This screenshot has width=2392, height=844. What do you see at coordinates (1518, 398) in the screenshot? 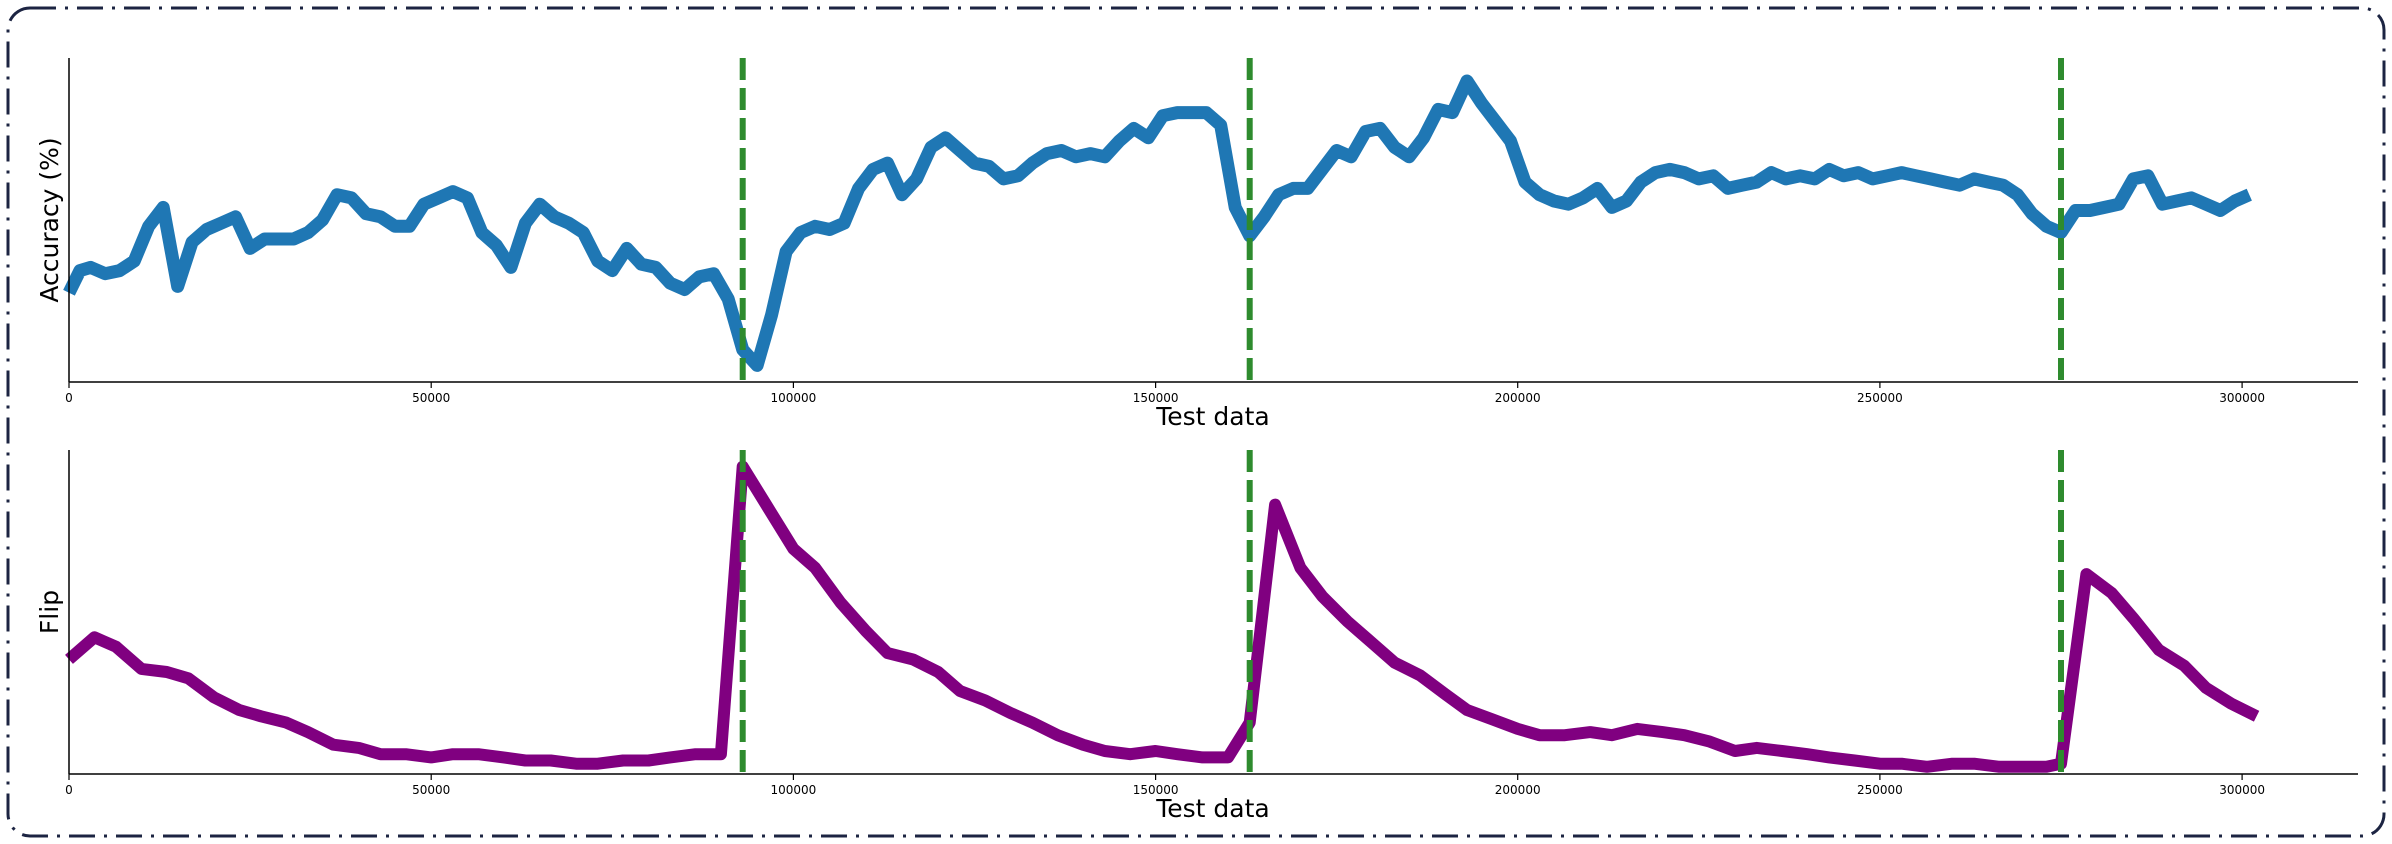
I see `accuracy-x-tick-label-4: 200000` at bounding box center [1518, 398].